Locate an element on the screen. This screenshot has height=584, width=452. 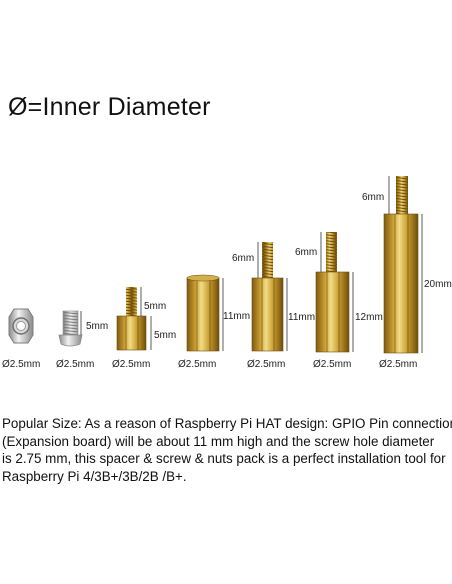
standoff-5mm-diameter-label: Ø2.5mm is located at coordinates (131, 364).